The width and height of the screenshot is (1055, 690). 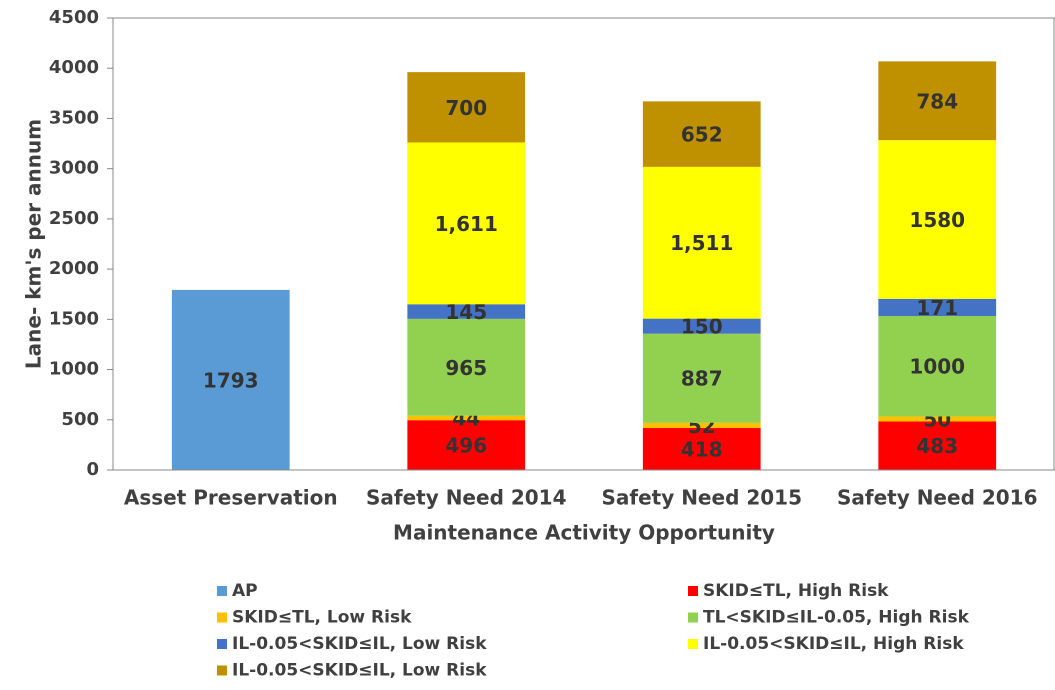 What do you see at coordinates (74, 369) in the screenshot?
I see `y-tick-label: 1000` at bounding box center [74, 369].